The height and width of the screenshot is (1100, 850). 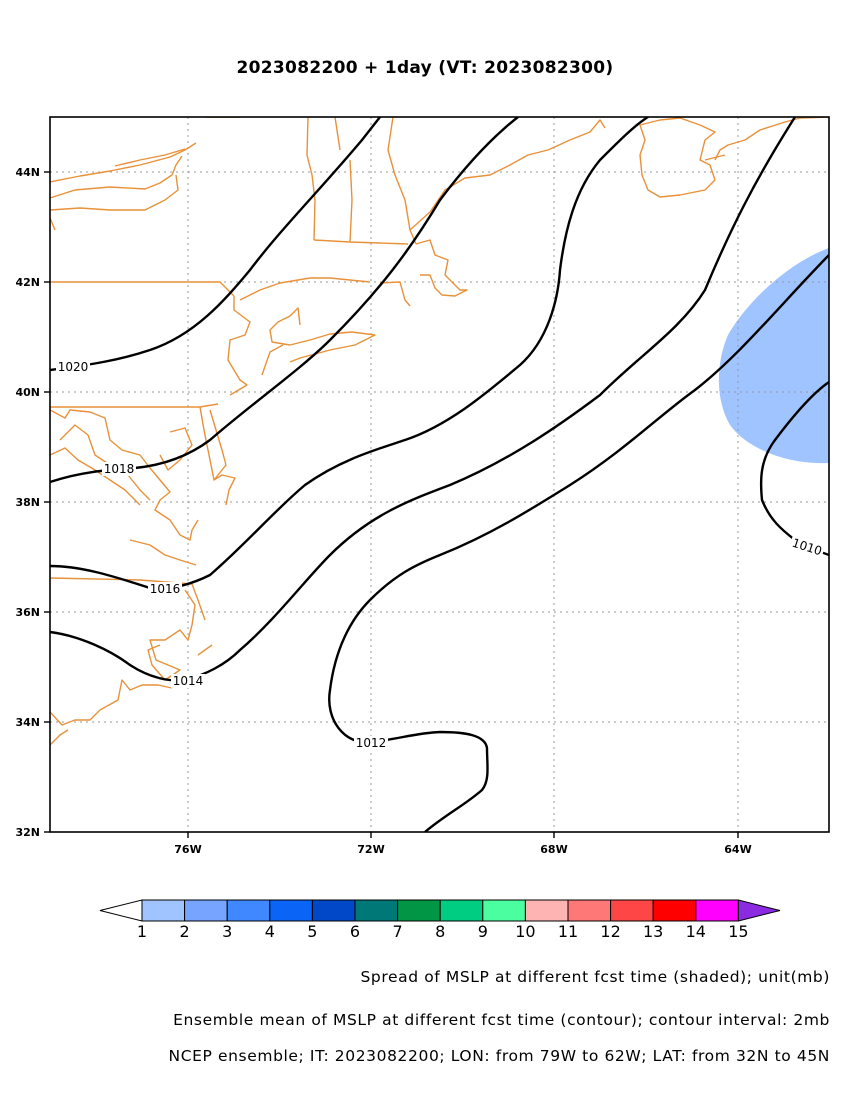 What do you see at coordinates (27, 832) in the screenshot?
I see `lat-label: 32N` at bounding box center [27, 832].